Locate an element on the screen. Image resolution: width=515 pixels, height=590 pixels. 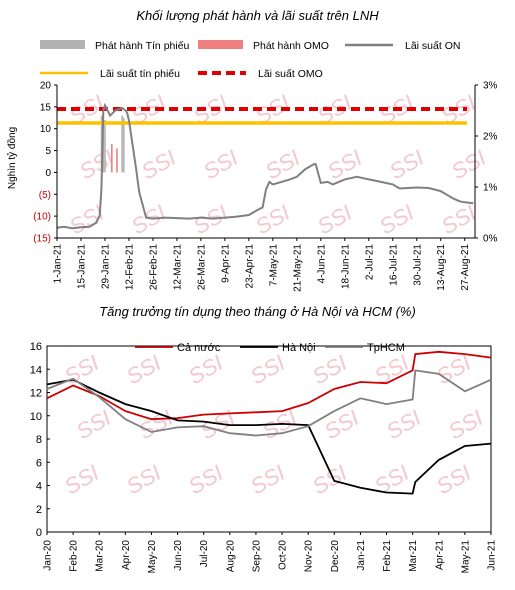
legend-label: Lãi suất tín phiếu is located at coordinates (140, 74).